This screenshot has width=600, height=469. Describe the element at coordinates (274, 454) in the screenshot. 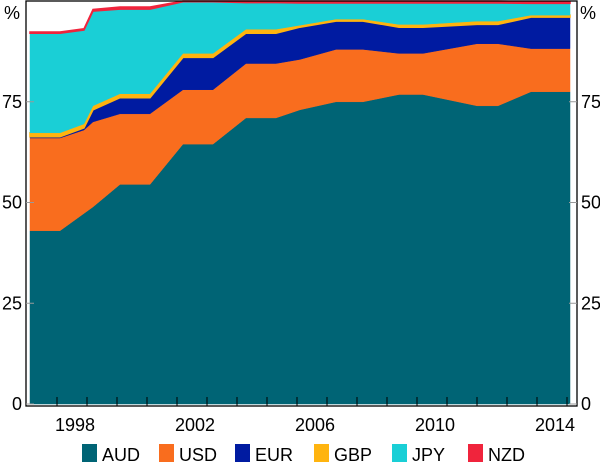

I see `legend-label-eur: EUR` at that location.